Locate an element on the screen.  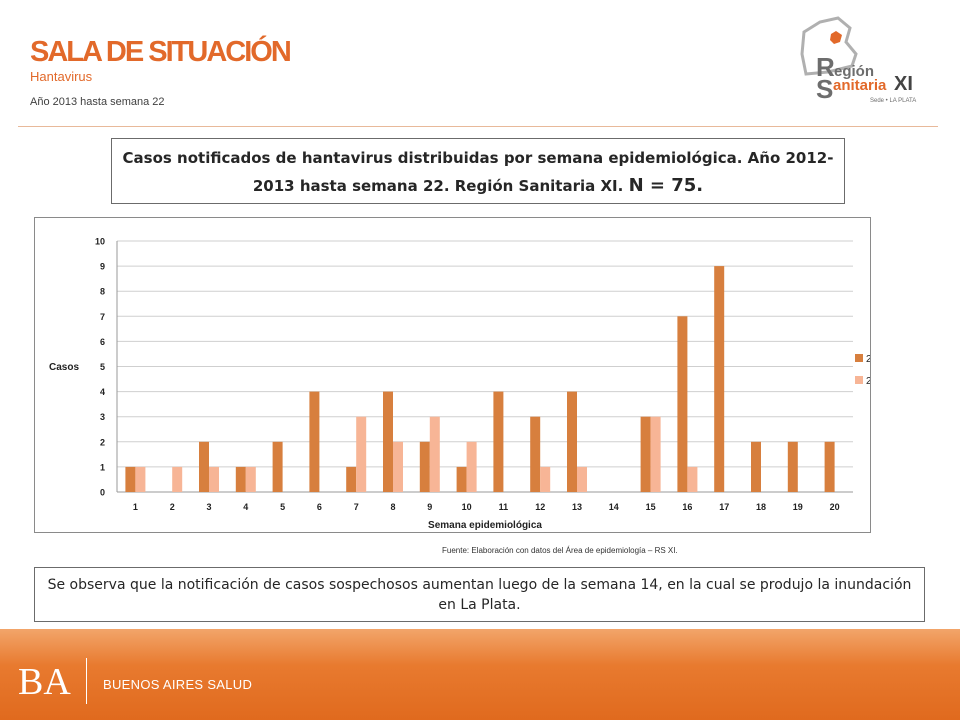
x-tick-label: 9 is located at coordinates (429, 507).